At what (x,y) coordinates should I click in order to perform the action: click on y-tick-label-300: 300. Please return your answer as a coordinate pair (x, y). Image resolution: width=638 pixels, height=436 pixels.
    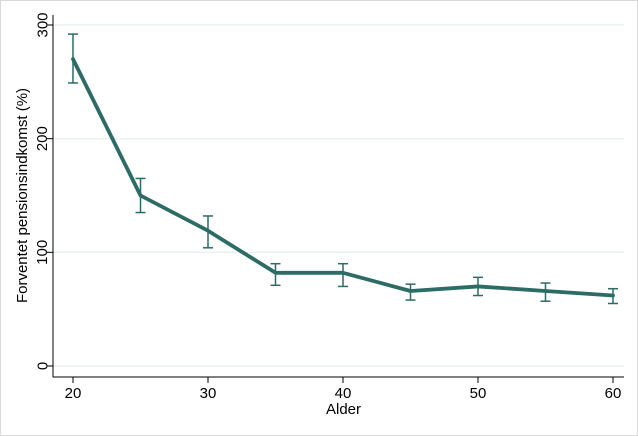
    Looking at the image, I should click on (42, 24).